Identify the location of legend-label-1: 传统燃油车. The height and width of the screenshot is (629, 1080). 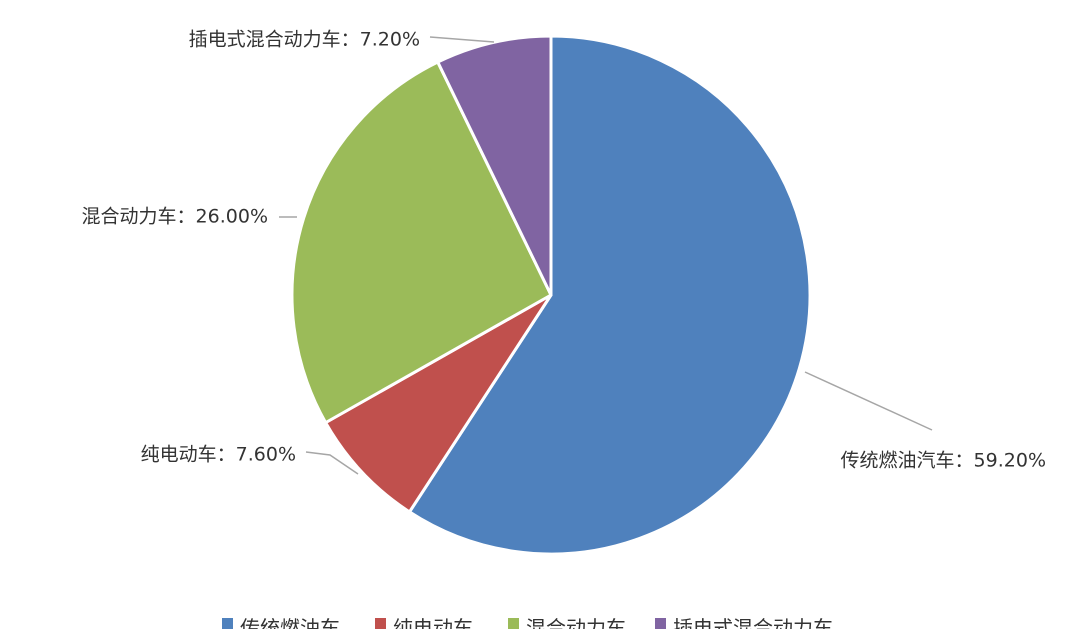
(290, 622).